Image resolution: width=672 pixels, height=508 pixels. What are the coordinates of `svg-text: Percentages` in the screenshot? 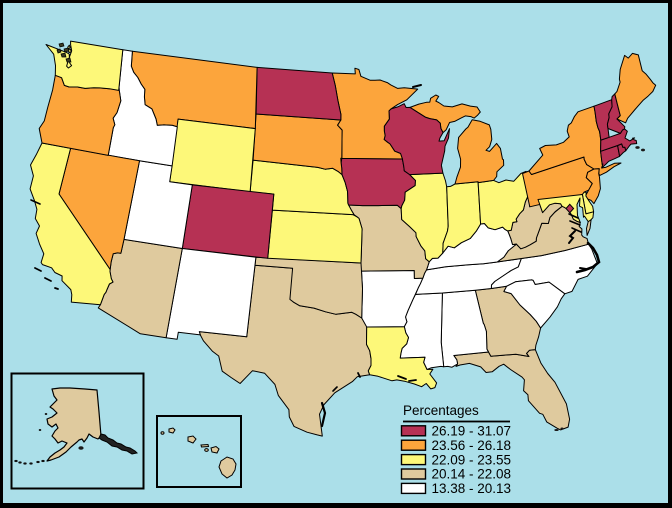 It's located at (441, 410).